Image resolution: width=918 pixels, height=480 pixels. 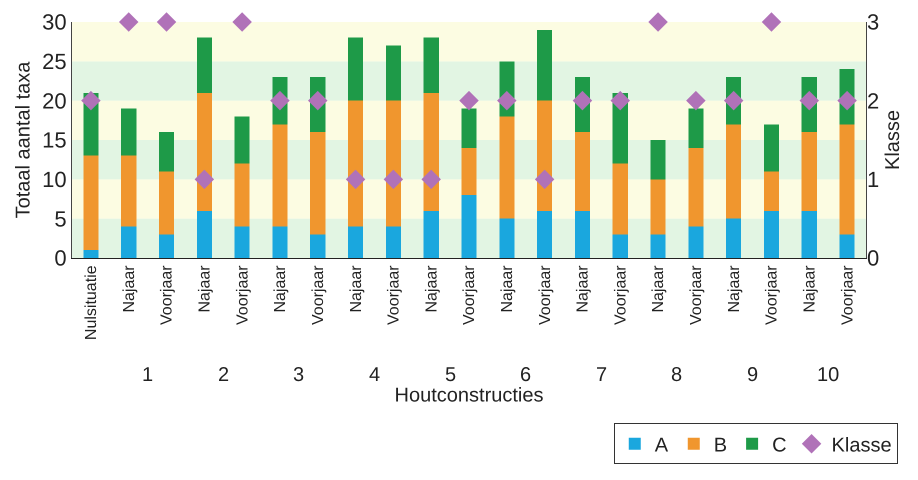 I want to click on y-tick-label: 25, so click(x=54, y=61).